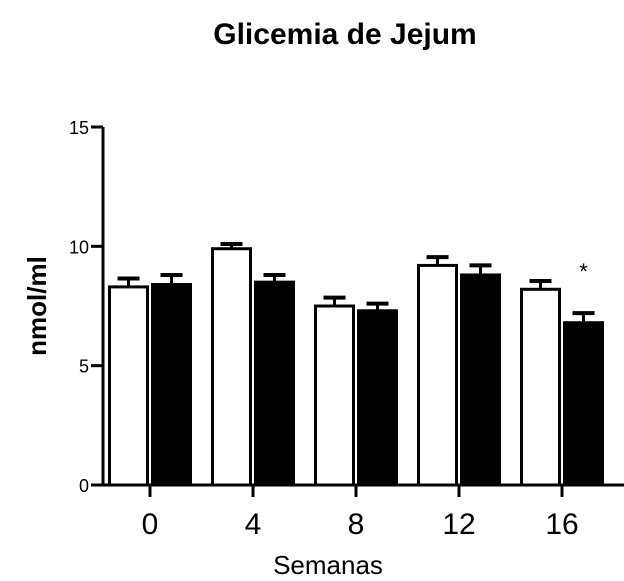  Describe the element at coordinates (356, 524) in the screenshot. I see `x-tick-label: 8` at that location.